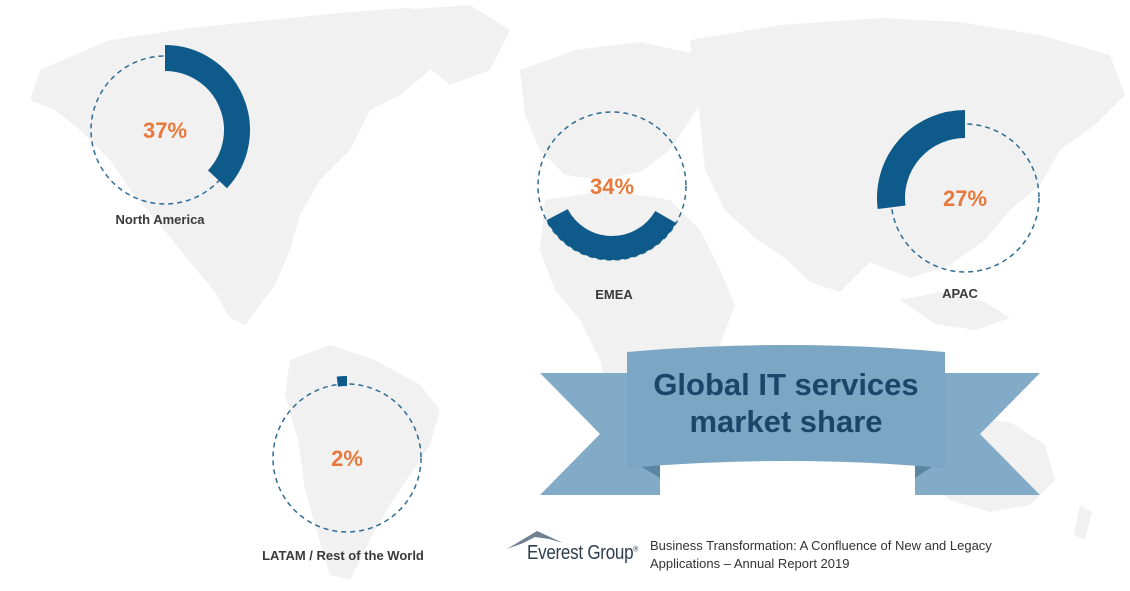 This screenshot has width=1130, height=591. What do you see at coordinates (786, 421) in the screenshot?
I see `banner-title-line2: market share` at bounding box center [786, 421].